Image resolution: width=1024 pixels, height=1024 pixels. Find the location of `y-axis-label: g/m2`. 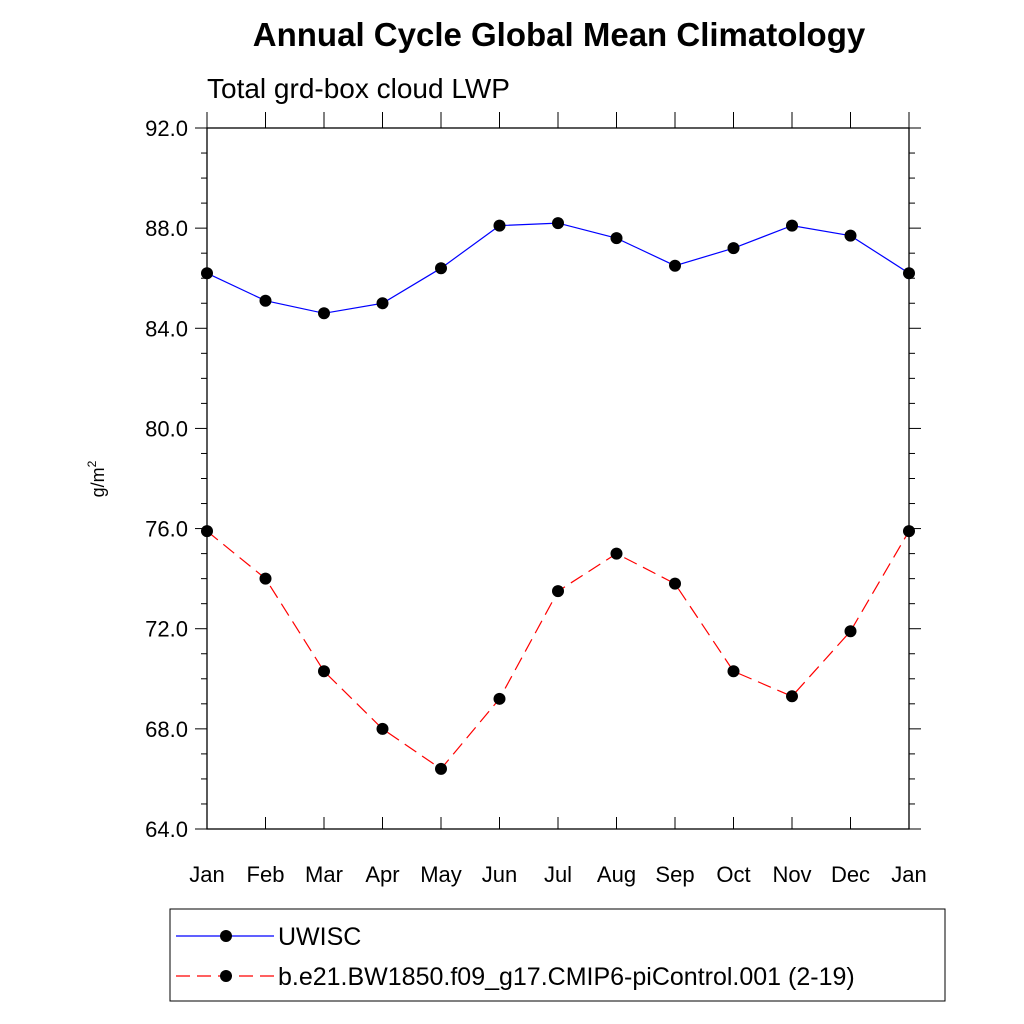

y-axis-label: g/m2 is located at coordinates (96, 478).